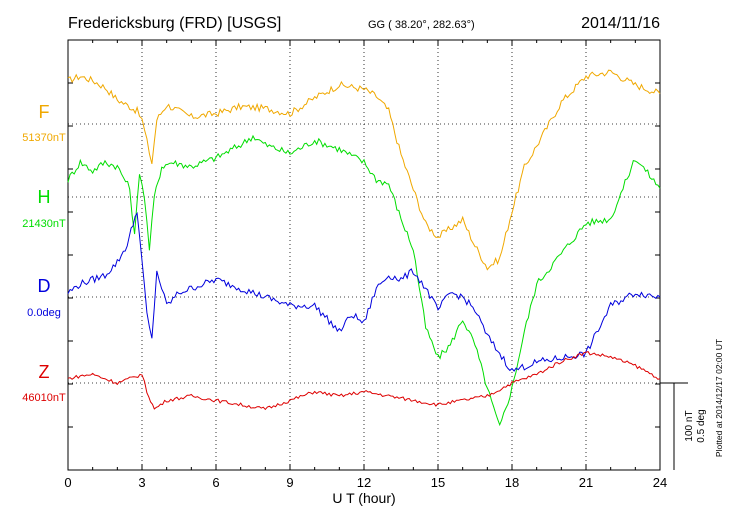 This screenshot has height=520, width=730. Describe the element at coordinates (512, 482) in the screenshot. I see `x-tick-label: 18` at that location.